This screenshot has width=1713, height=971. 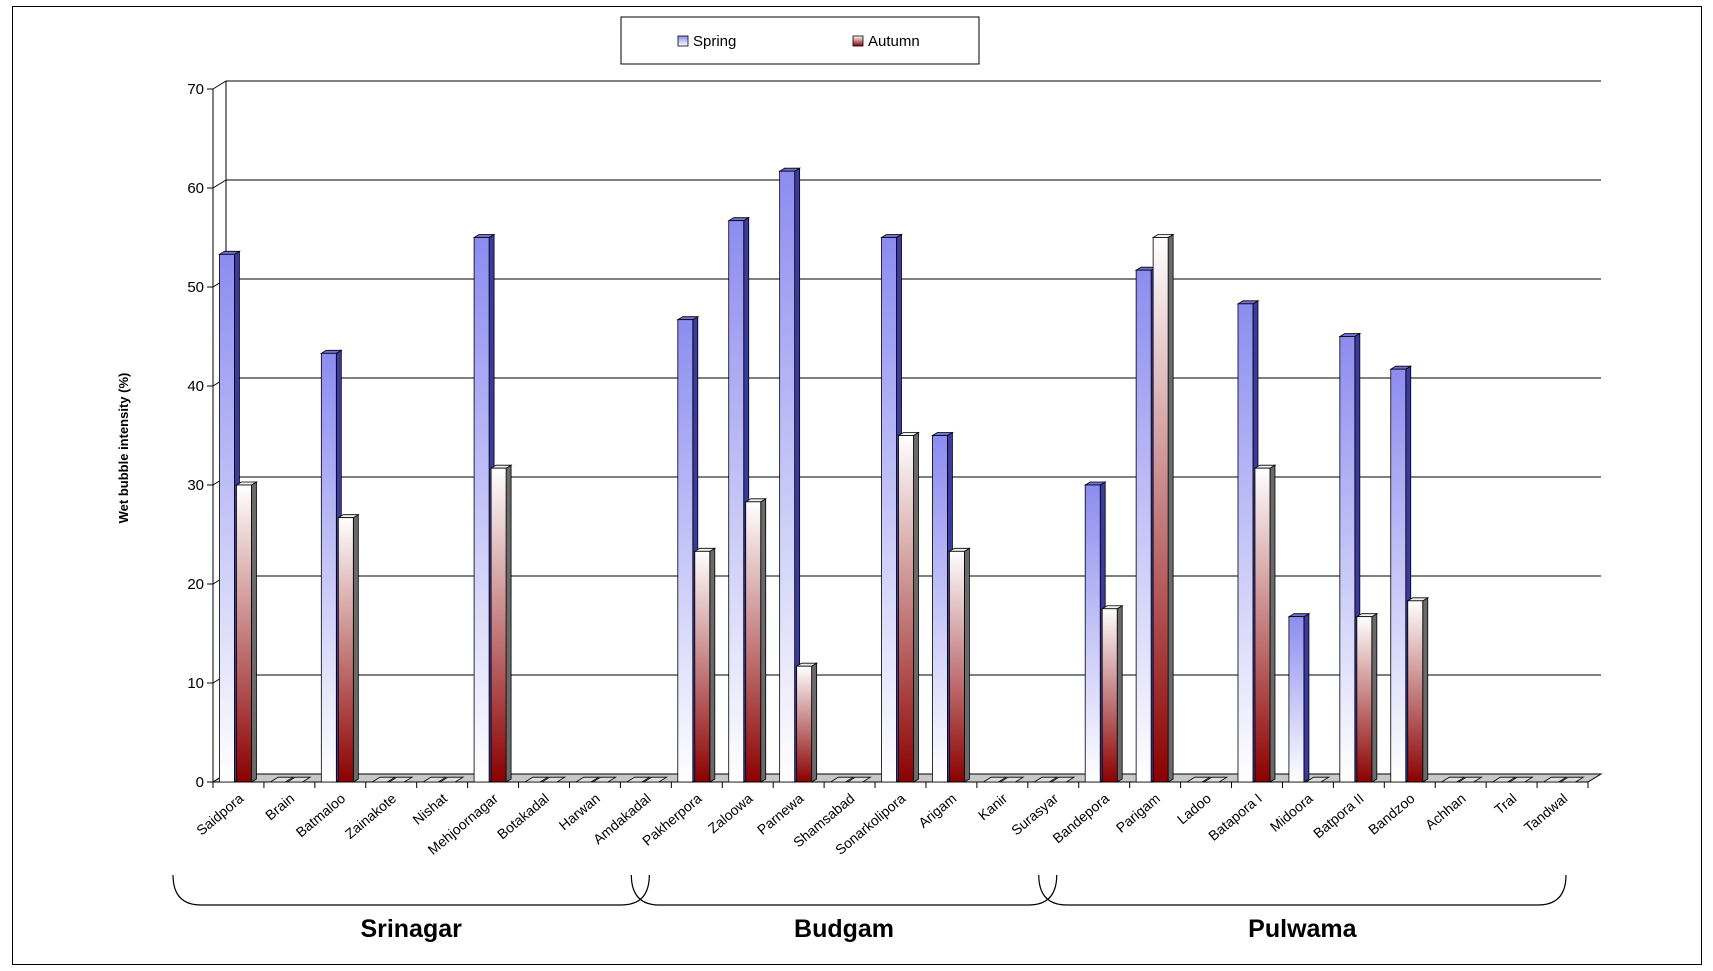 I want to click on group-label: Srinagar, so click(x=411, y=929).